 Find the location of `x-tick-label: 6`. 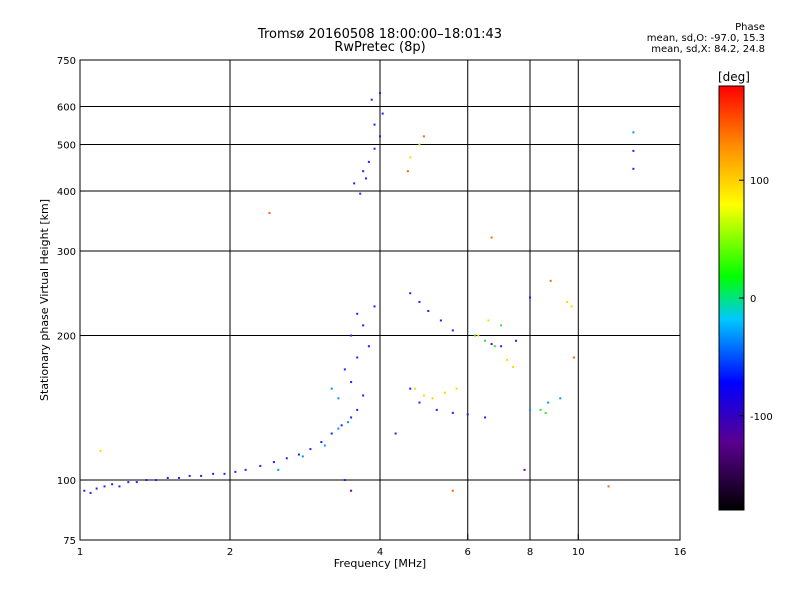

x-tick-label: 6 is located at coordinates (468, 552).